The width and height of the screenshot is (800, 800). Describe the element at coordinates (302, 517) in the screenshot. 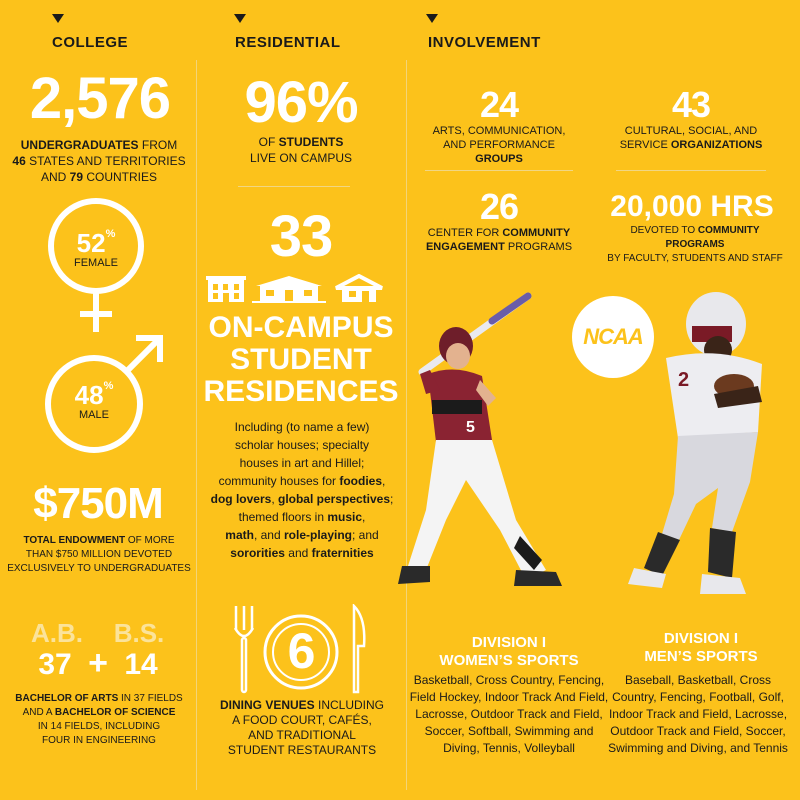

I see `residences-description-line: themed floors in music,` at that location.